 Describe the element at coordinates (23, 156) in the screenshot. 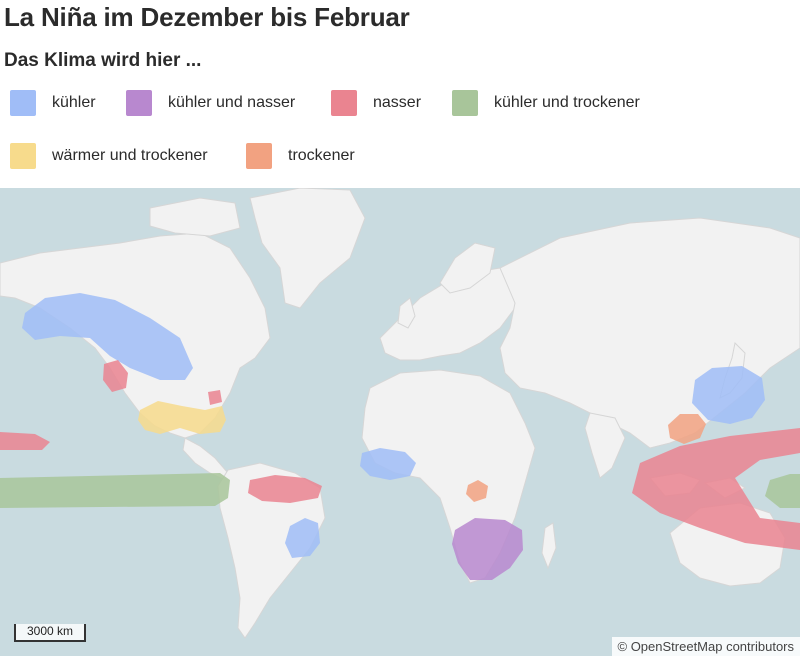

I see `legend-swatch-warmer-drier` at that location.